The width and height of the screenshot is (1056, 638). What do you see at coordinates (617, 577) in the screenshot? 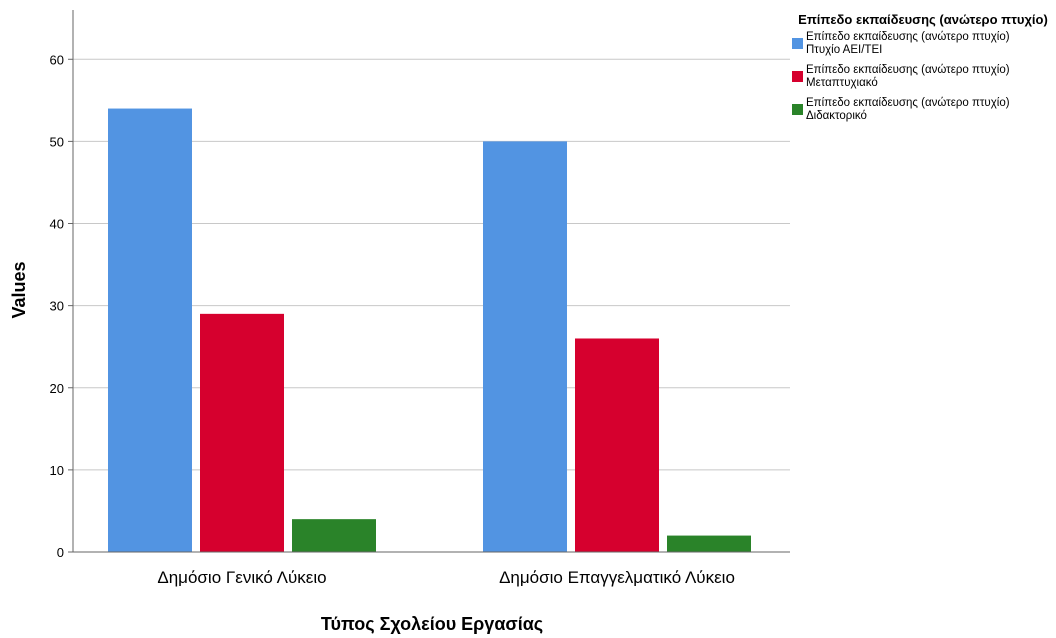
I see `x-category-label: Δημόσιο Επαγγελματικό Λύκειο` at bounding box center [617, 577].